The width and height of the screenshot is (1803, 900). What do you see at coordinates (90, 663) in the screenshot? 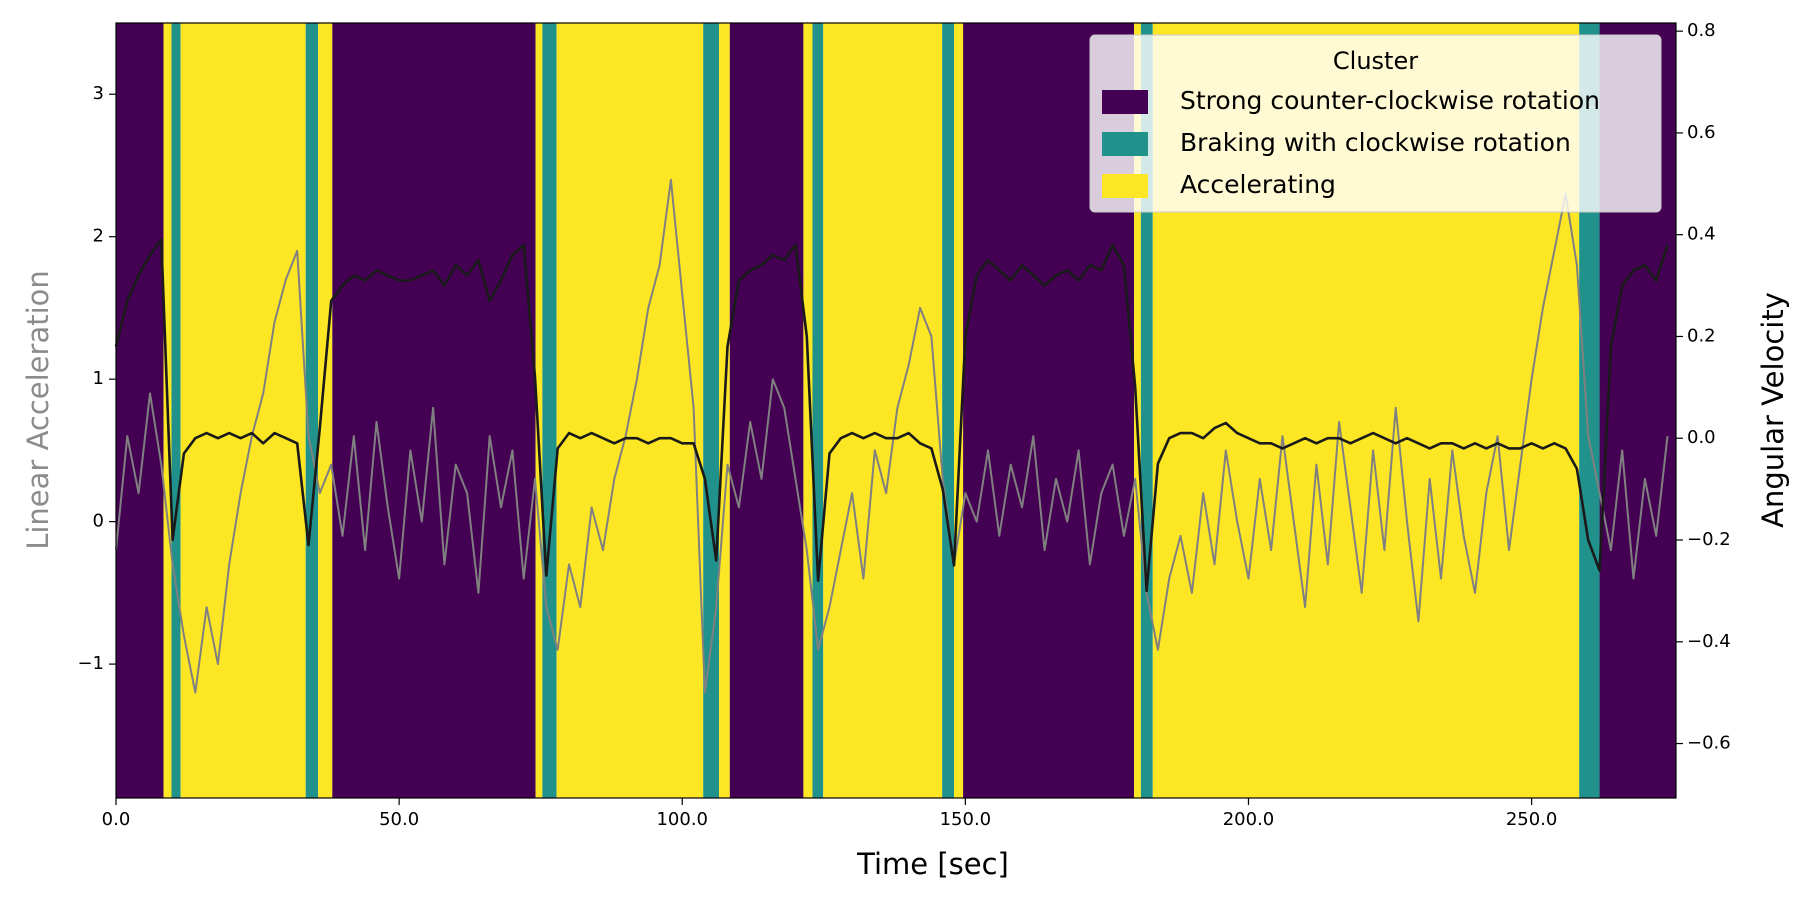
I see `y-tick-label: −1` at bounding box center [90, 663].